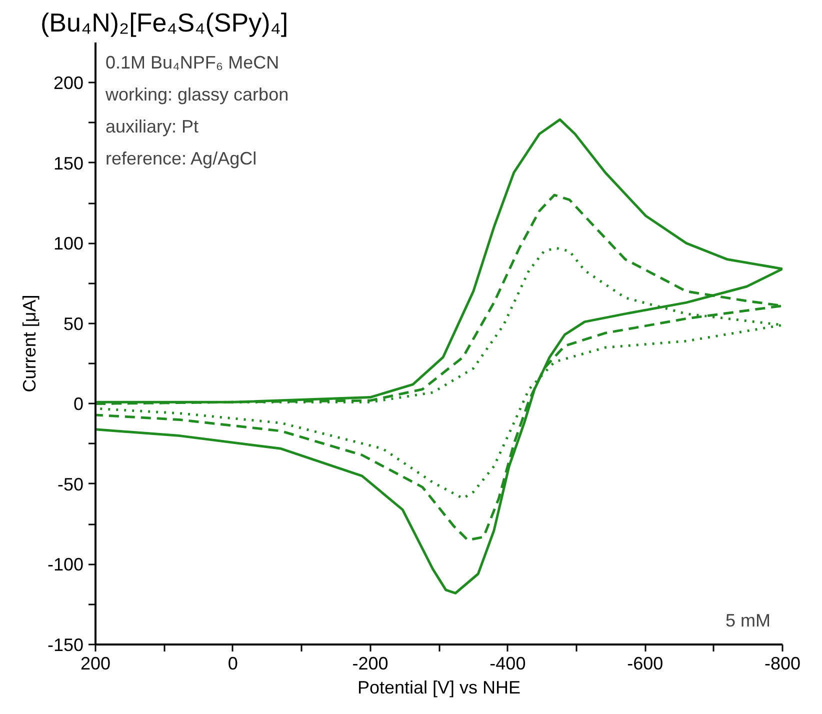  I want to click on y-axis-title: Current [μA], so click(29, 343).